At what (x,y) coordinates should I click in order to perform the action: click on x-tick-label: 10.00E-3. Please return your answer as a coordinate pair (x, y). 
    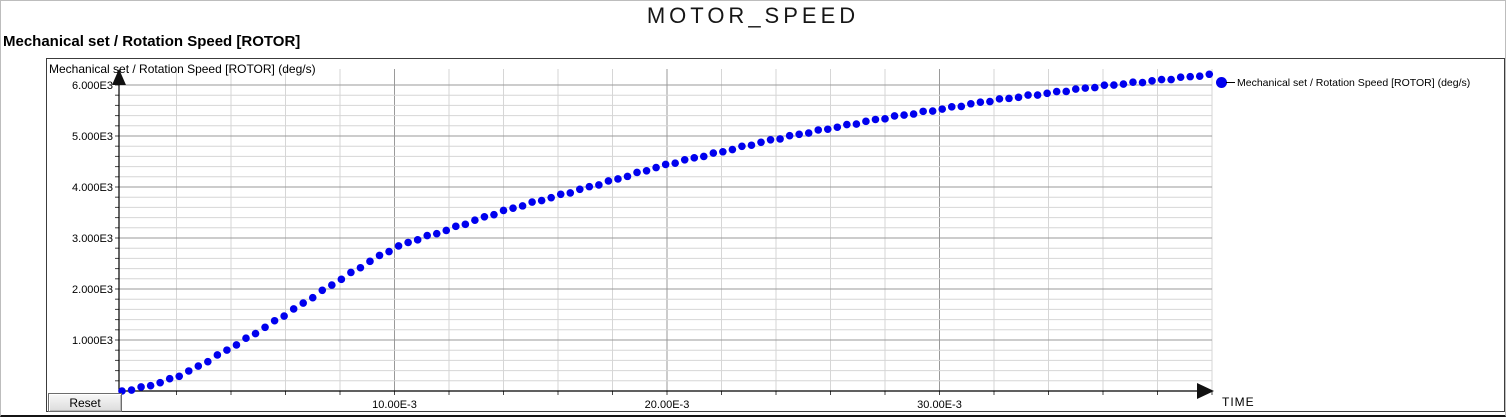
    Looking at the image, I should click on (394, 405).